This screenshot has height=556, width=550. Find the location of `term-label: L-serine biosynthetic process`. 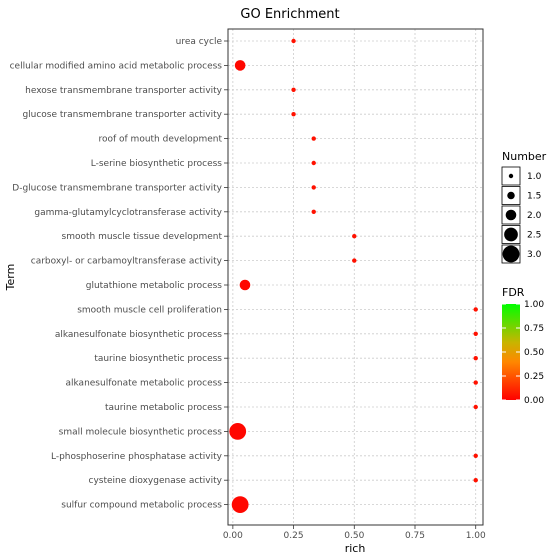

term-label: L-serine biosynthetic process is located at coordinates (157, 164).